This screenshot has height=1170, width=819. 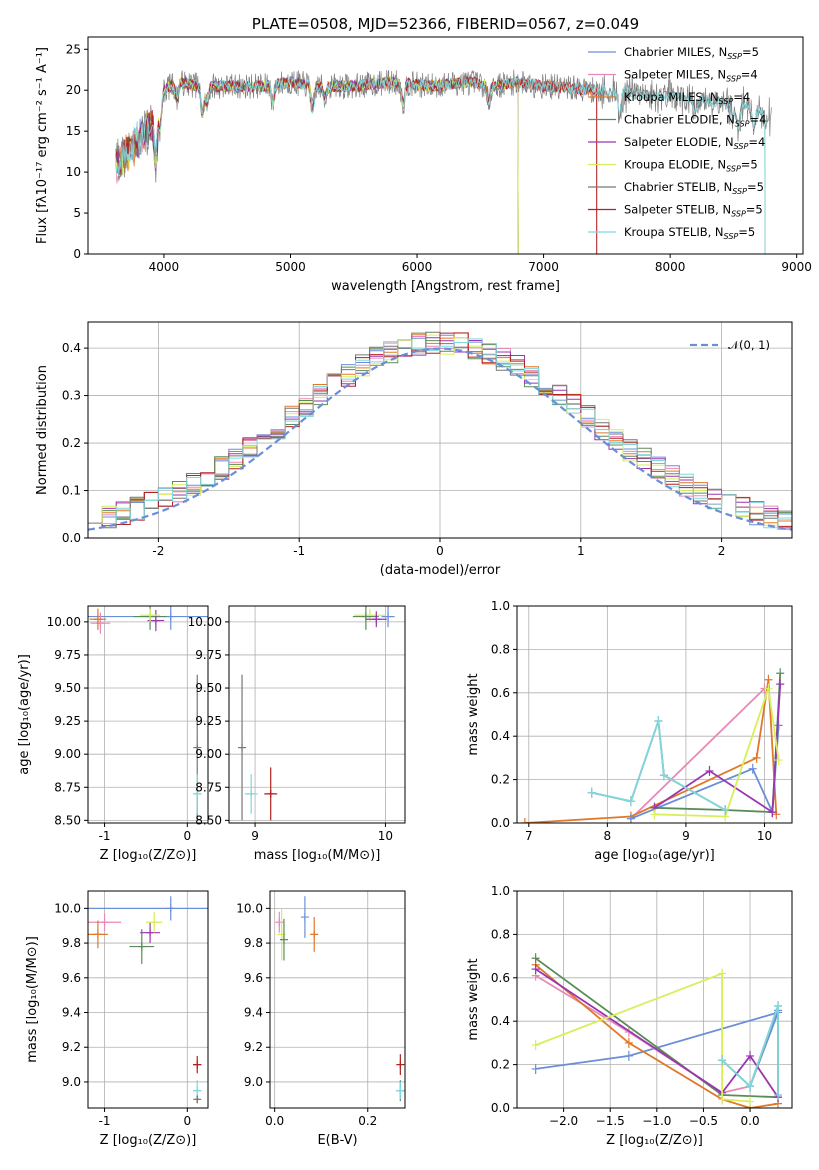 What do you see at coordinates (689, 233) in the screenshot?
I see `legend-label-kroupa_stelib: Kroupa STELIB, NSSP=5` at bounding box center [689, 233].